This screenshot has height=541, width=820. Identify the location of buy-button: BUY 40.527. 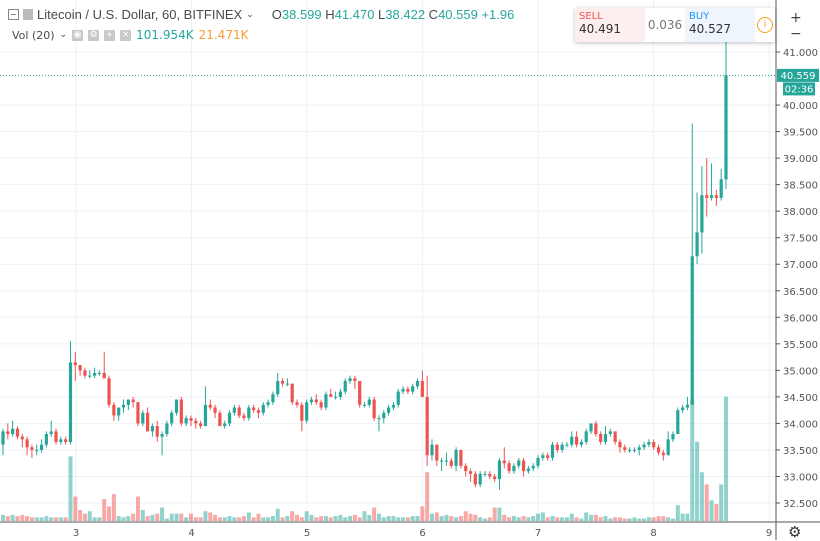
(720, 25).